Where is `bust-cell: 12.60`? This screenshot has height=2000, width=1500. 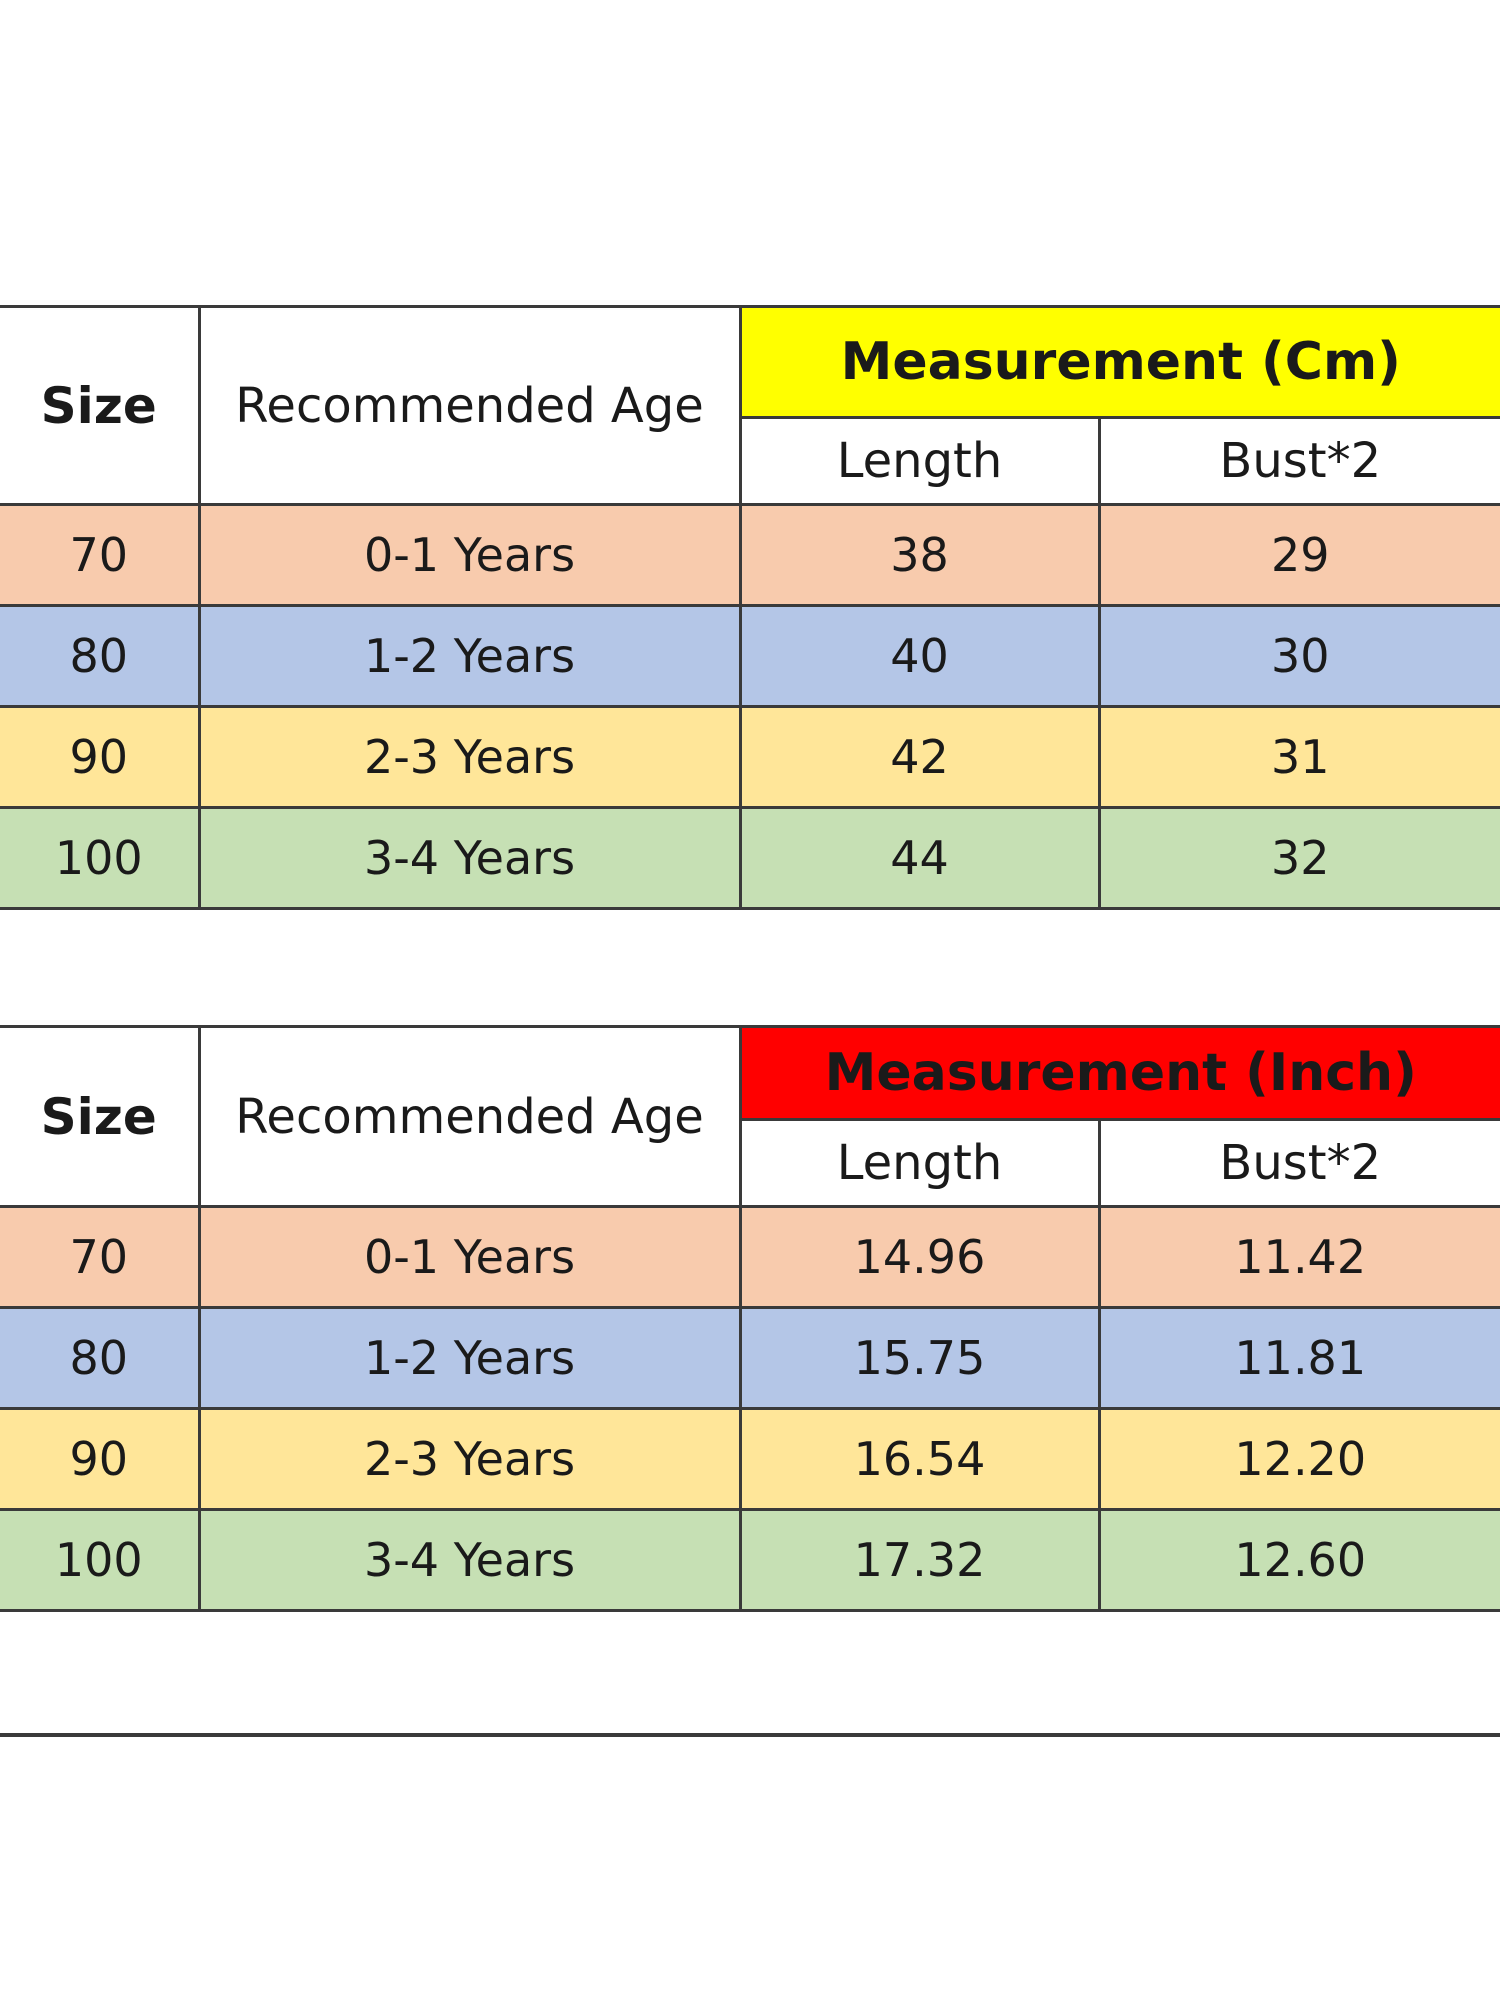
bust-cell: 12.60 is located at coordinates (1298, 1560).